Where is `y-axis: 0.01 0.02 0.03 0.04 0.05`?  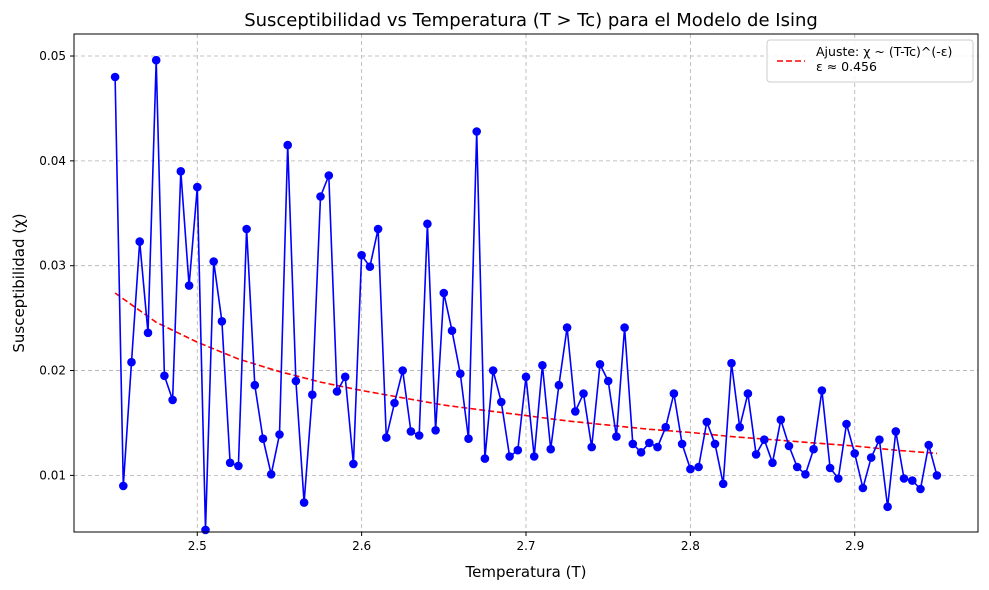 y-axis: 0.01 0.02 0.03 0.04 0.05 is located at coordinates (56, 265).